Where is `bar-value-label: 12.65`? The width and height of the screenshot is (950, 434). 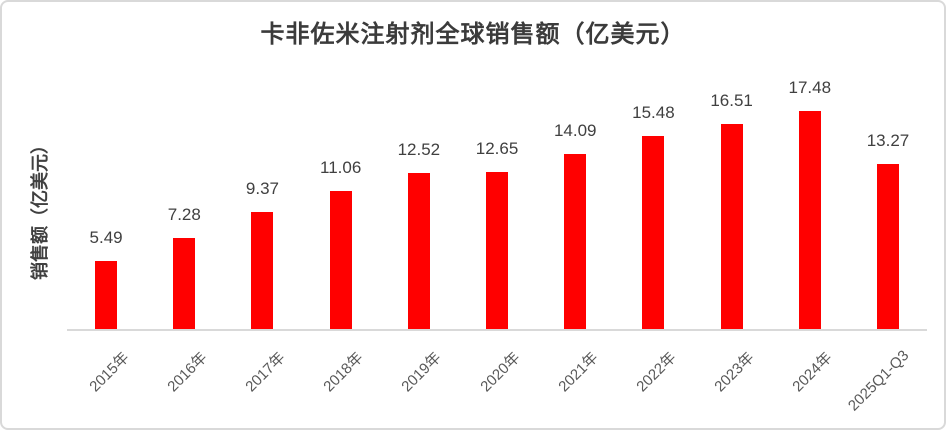
bar-value-label: 12.65 is located at coordinates (497, 148).